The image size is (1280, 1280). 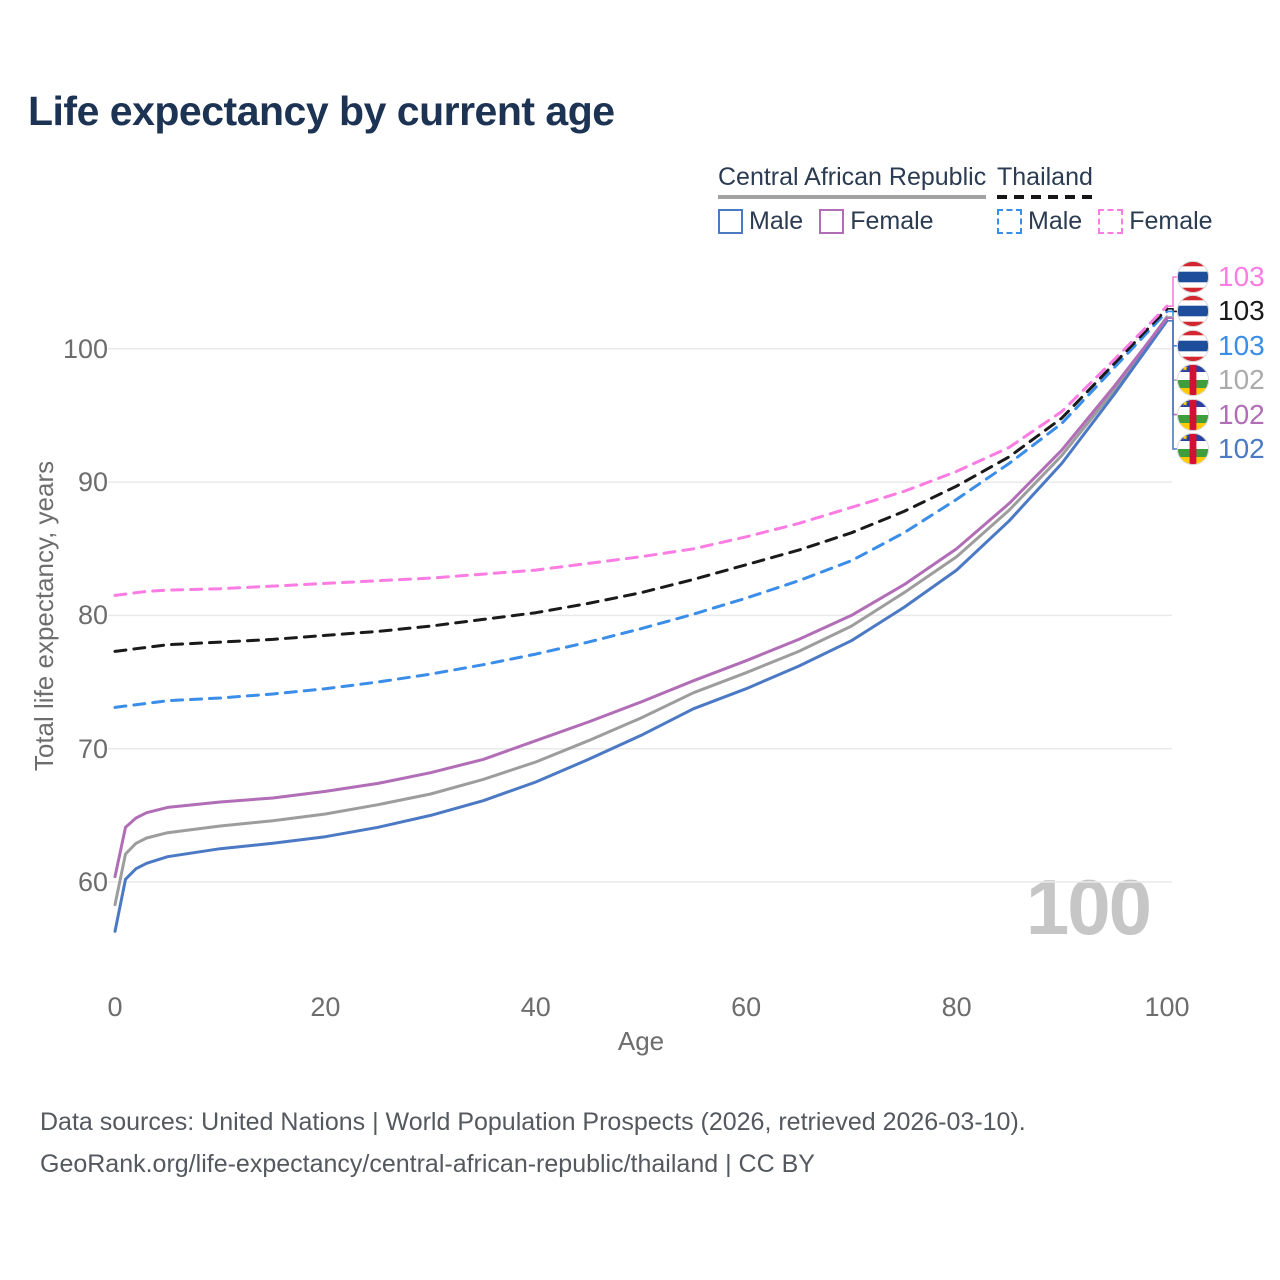 What do you see at coordinates (641, 1041) in the screenshot?
I see `x-axis-title: Age` at bounding box center [641, 1041].